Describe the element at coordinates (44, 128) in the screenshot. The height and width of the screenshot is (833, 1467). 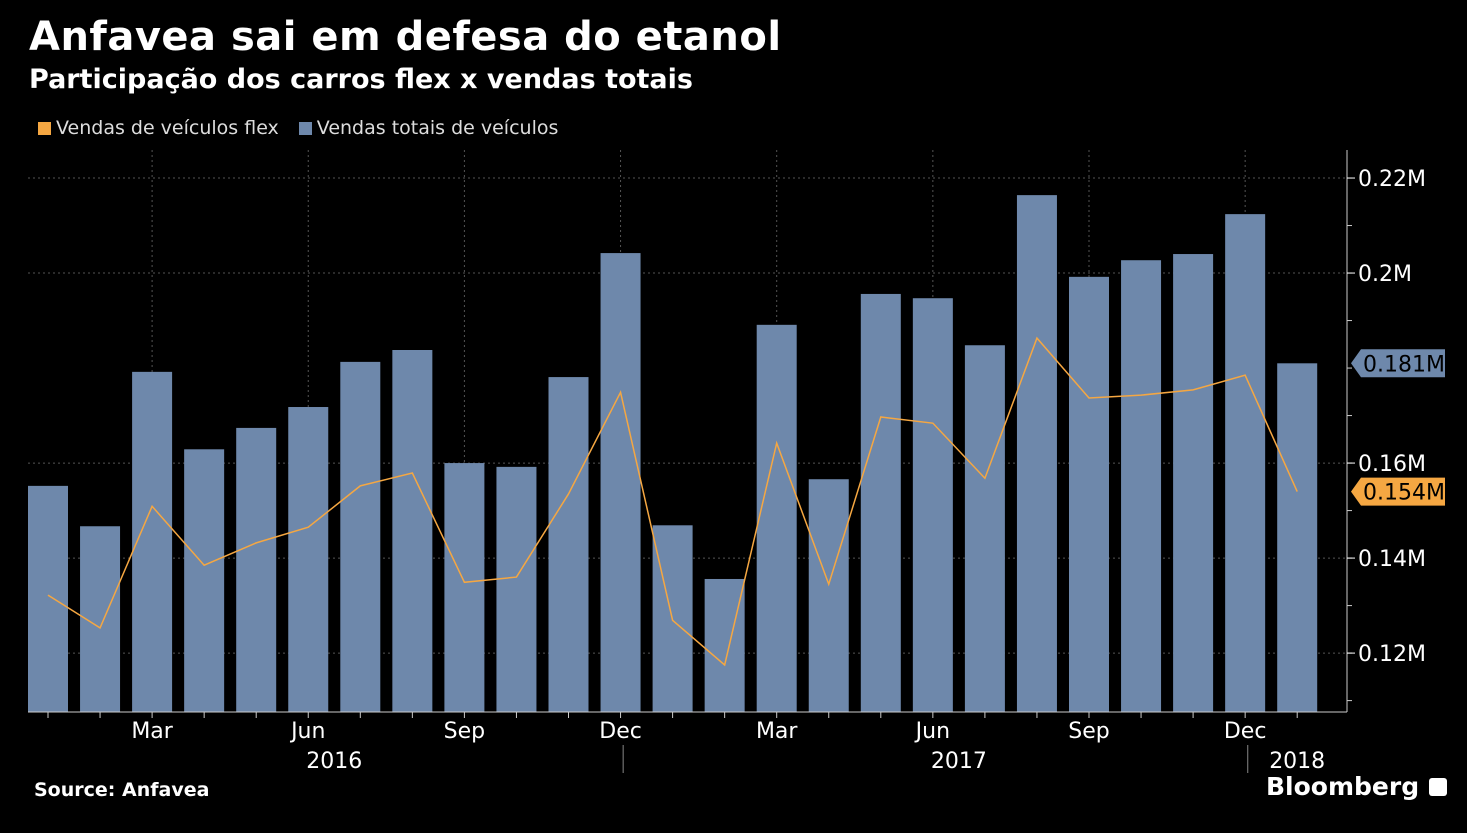
I see `legend-swatch-flex` at that location.